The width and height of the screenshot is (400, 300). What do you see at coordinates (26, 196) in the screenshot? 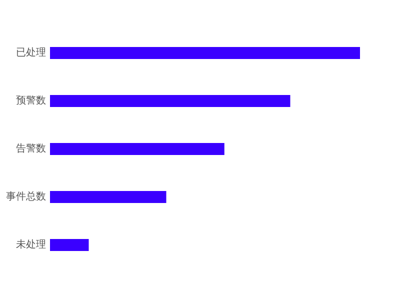
I see `y-tick-label: 事件总数` at bounding box center [26, 196].